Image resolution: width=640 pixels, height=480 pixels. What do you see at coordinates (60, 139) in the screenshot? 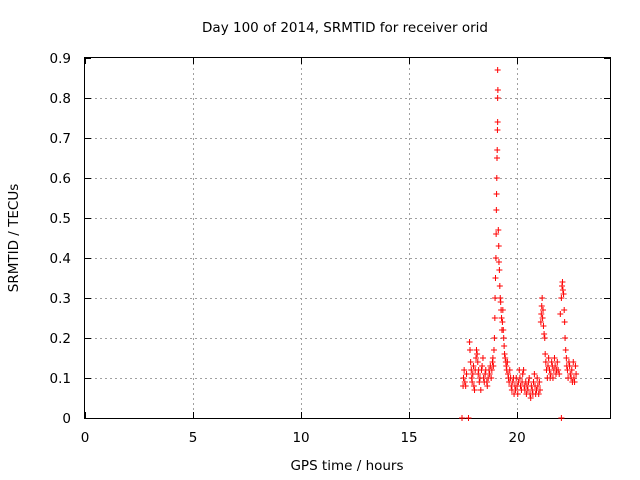
I see `y-tick-label: 0.7` at bounding box center [60, 139].